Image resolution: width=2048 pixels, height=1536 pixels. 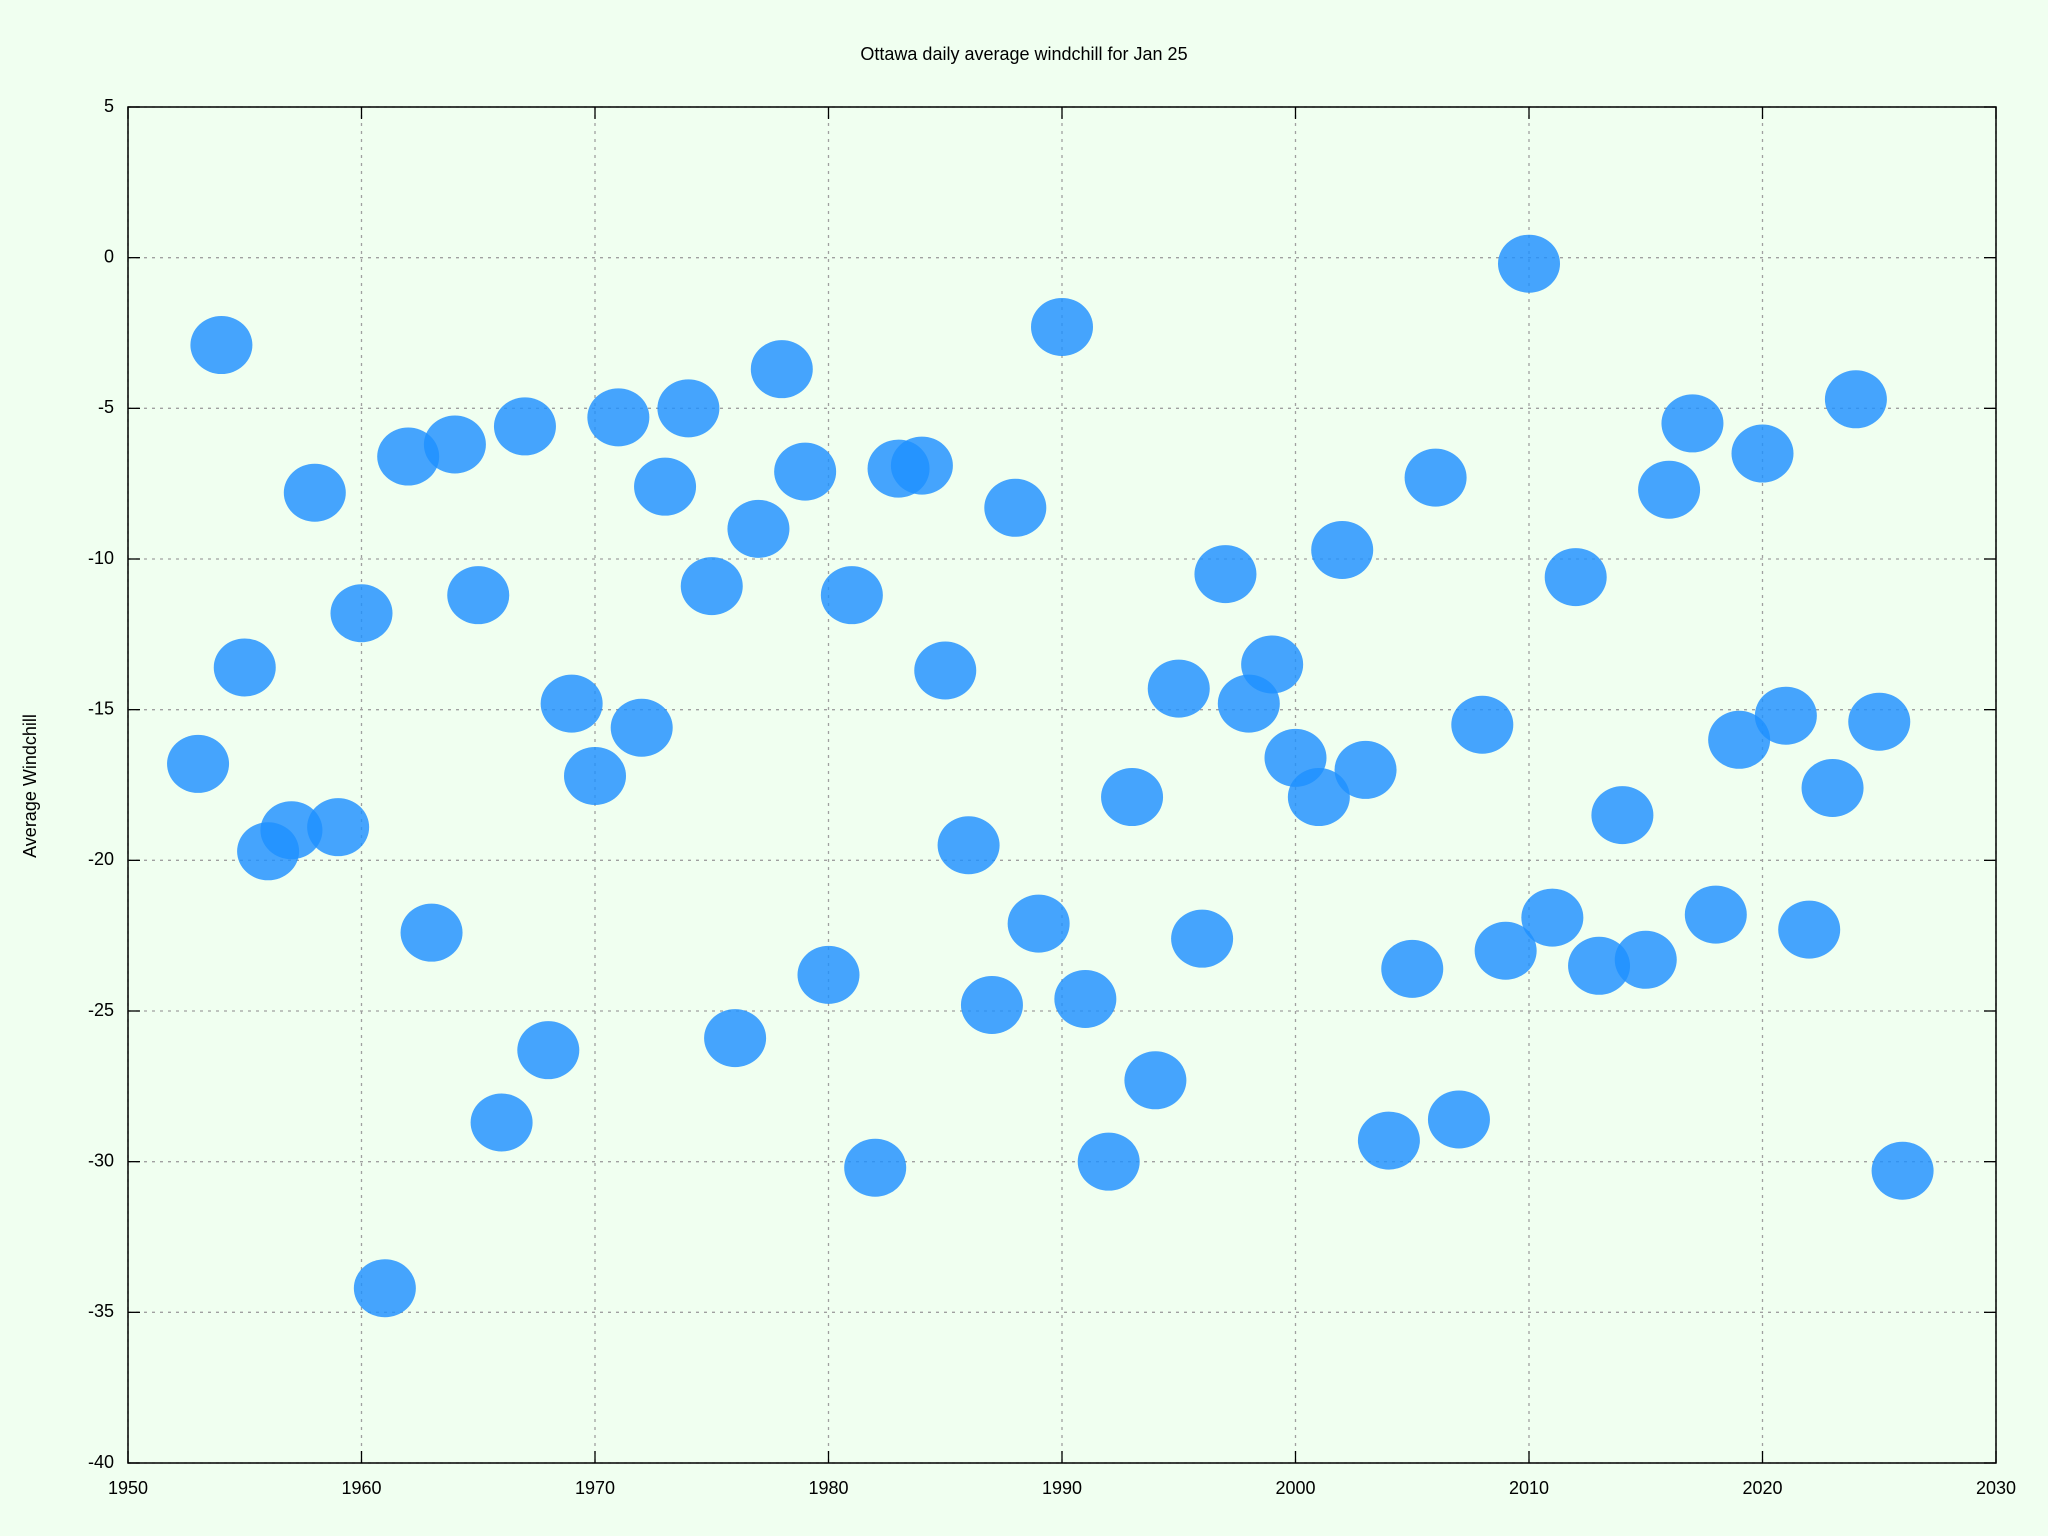 I want to click on y-tick-label: 5, so click(x=109, y=106).